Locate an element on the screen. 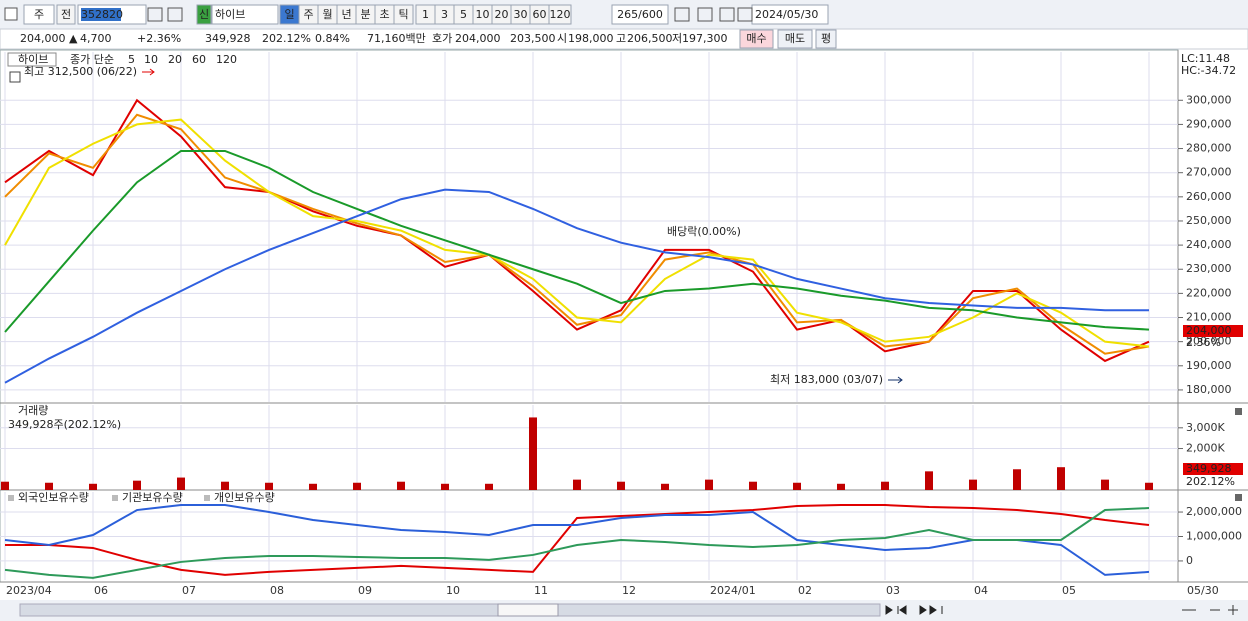 This screenshot has width=1248, height=621. sell-button: 매도 is located at coordinates (795, 38).